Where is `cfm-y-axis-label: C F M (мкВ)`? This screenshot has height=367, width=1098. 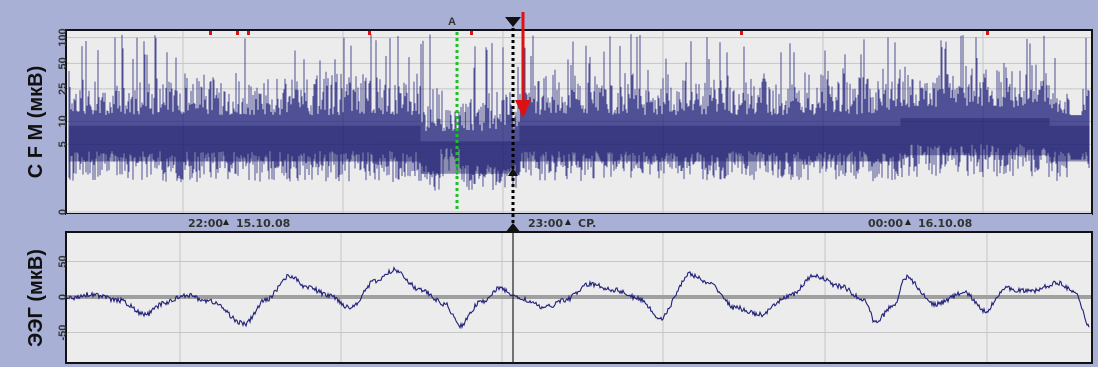 cfm-y-axis-label: C F M (мкВ) is located at coordinates (36, 122).